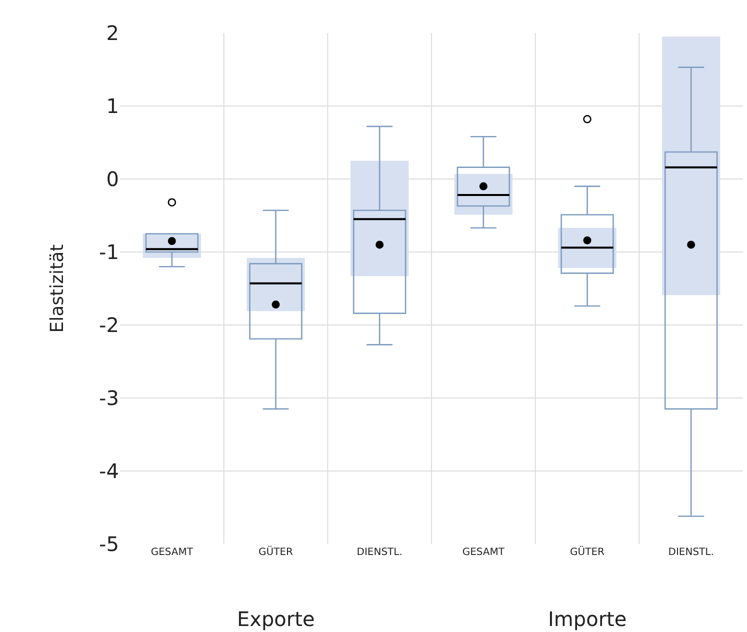 The height and width of the screenshot is (632, 747). Describe the element at coordinates (109, 325) in the screenshot. I see `y-tick-label: -2` at that location.